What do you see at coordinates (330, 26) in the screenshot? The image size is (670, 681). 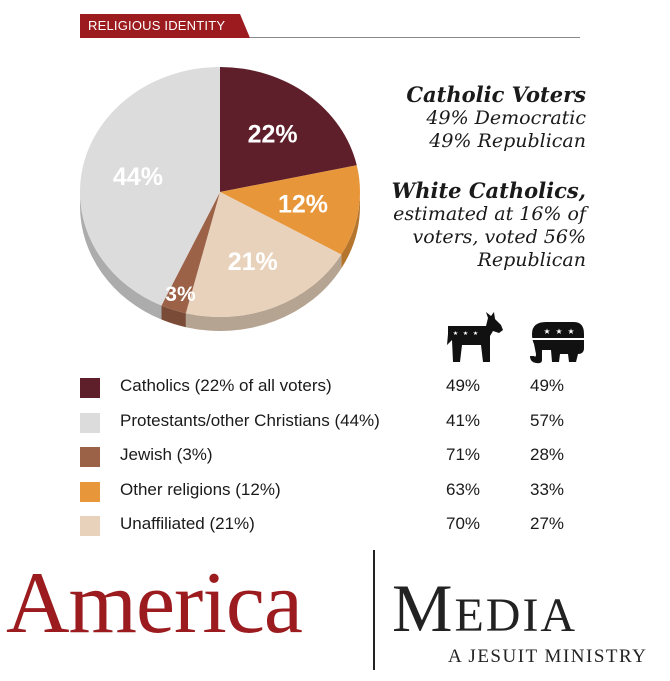 I see `section-header: RELIGIOUS IDENTITY` at bounding box center [330, 26].